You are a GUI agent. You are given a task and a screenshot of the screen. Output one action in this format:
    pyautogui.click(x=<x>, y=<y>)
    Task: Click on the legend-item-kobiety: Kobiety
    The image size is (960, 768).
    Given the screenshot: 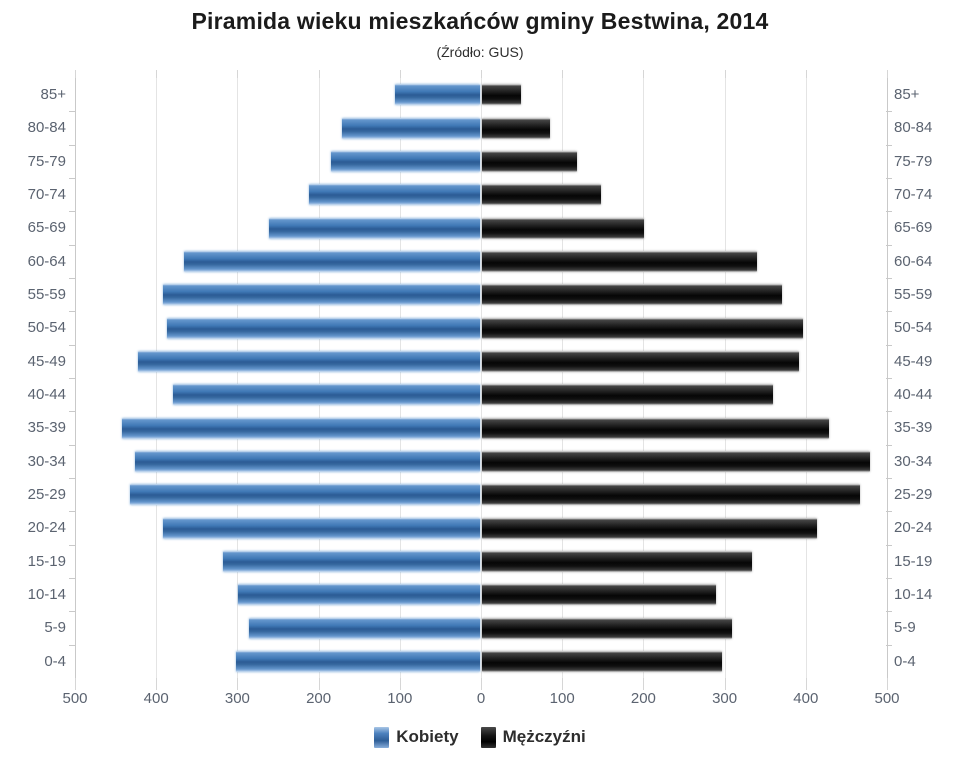 What is the action you would take?
    pyautogui.click(x=416, y=737)
    